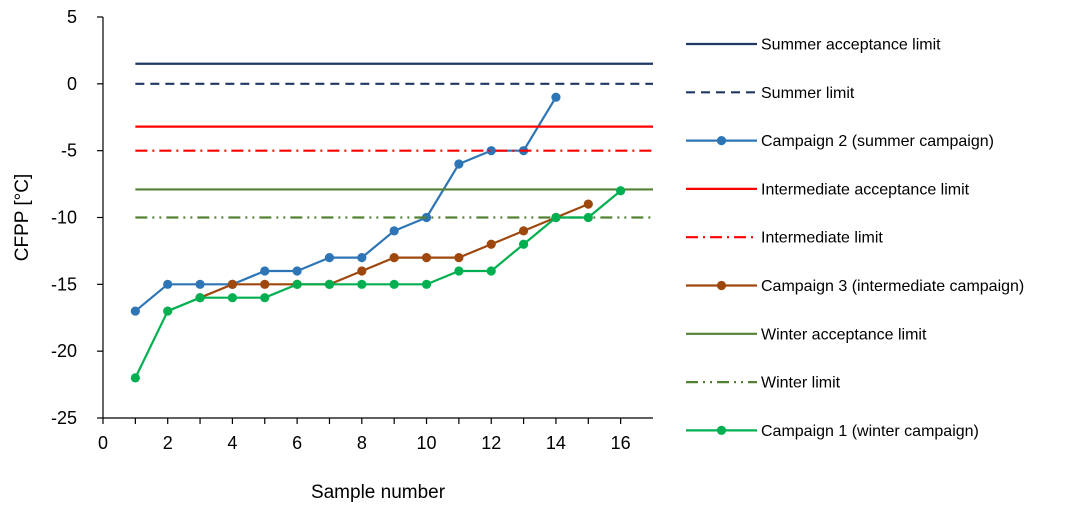  I want to click on legend-label: Summer acceptance limit, so click(851, 45).